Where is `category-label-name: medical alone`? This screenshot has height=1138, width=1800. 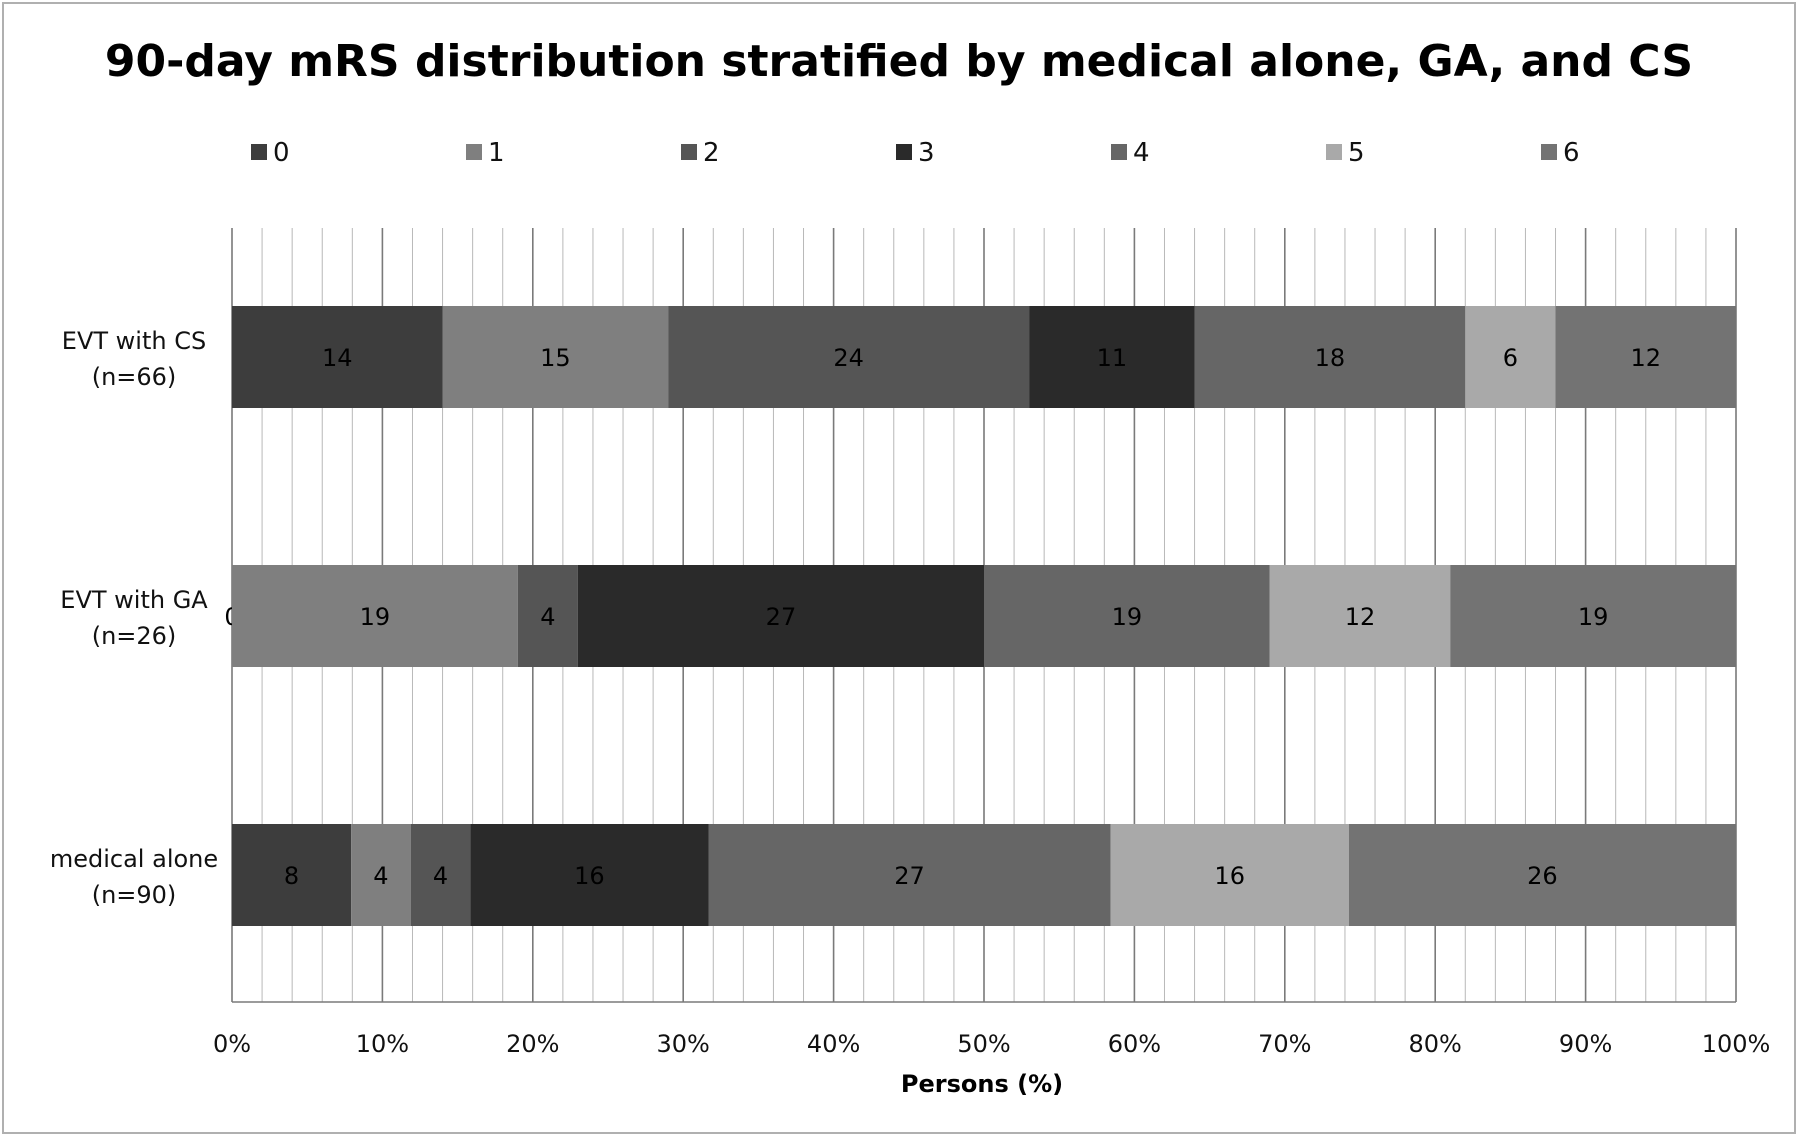 category-label-name: medical alone is located at coordinates (134, 859).